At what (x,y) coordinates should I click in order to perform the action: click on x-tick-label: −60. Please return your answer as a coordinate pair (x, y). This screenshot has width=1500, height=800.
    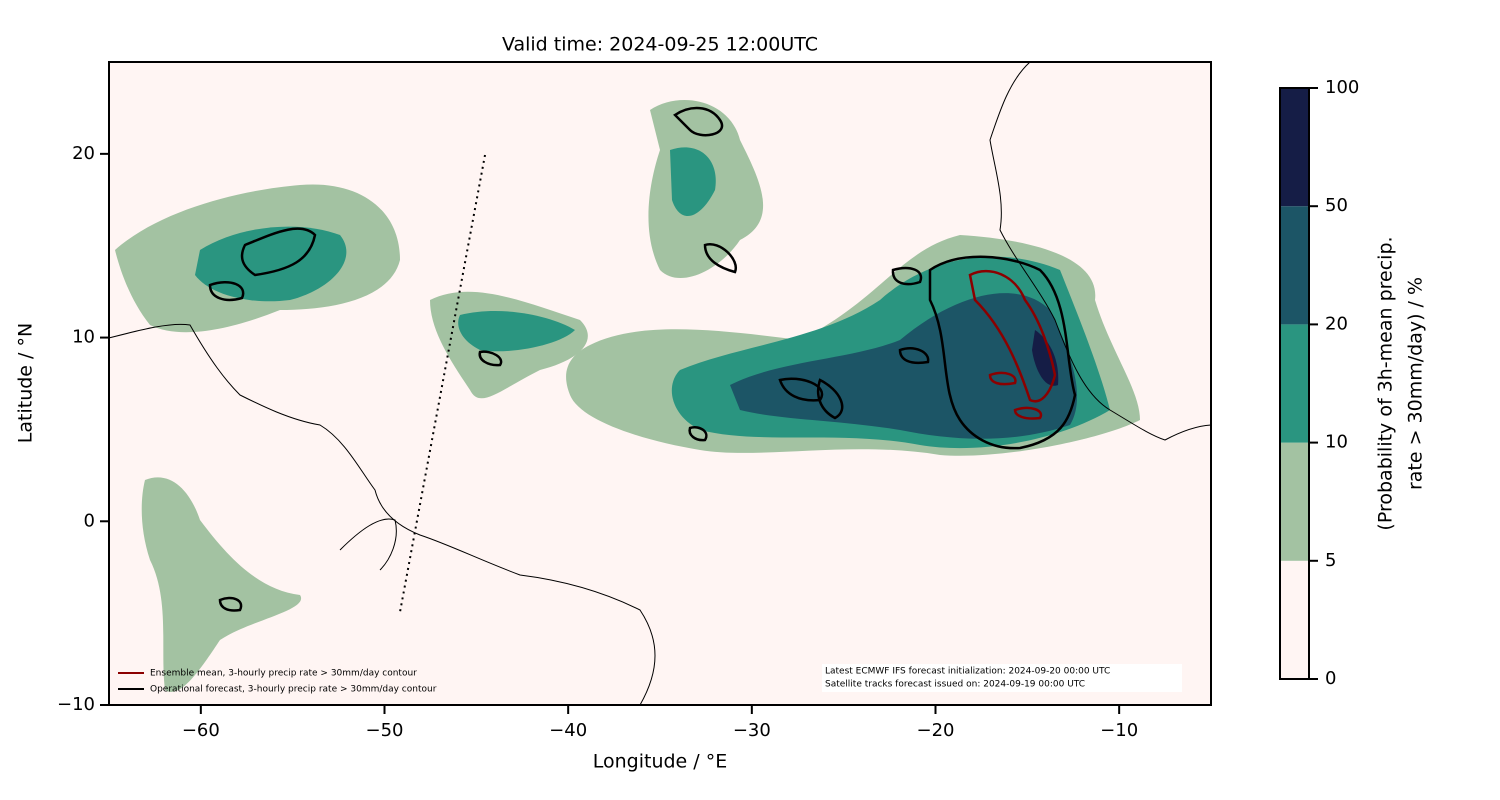
    Looking at the image, I should click on (201, 730).